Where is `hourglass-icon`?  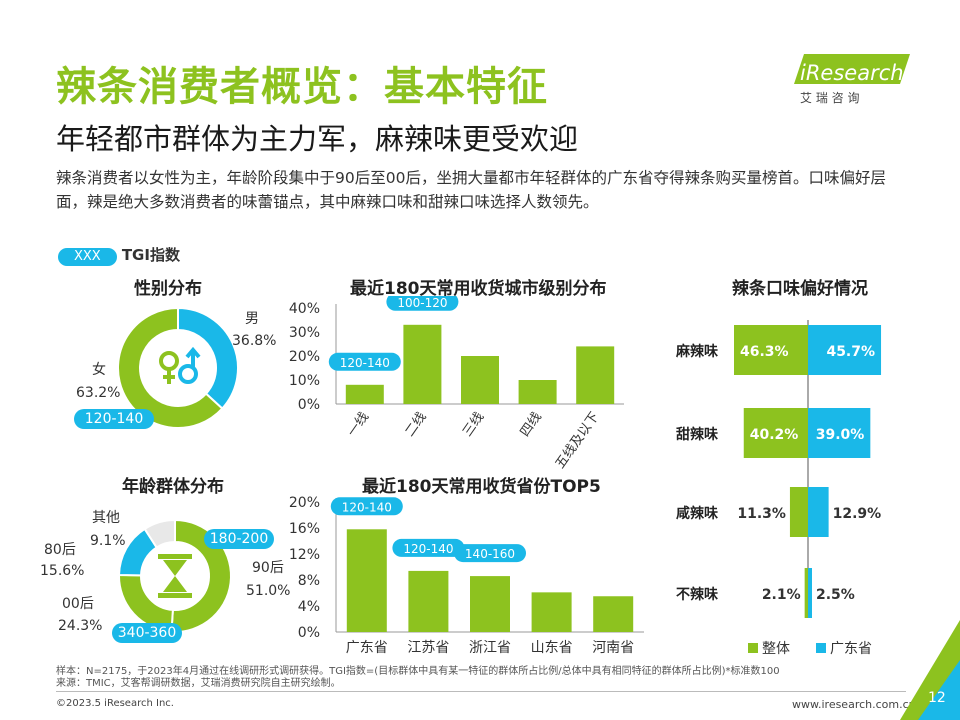 hourglass-icon is located at coordinates (175, 576).